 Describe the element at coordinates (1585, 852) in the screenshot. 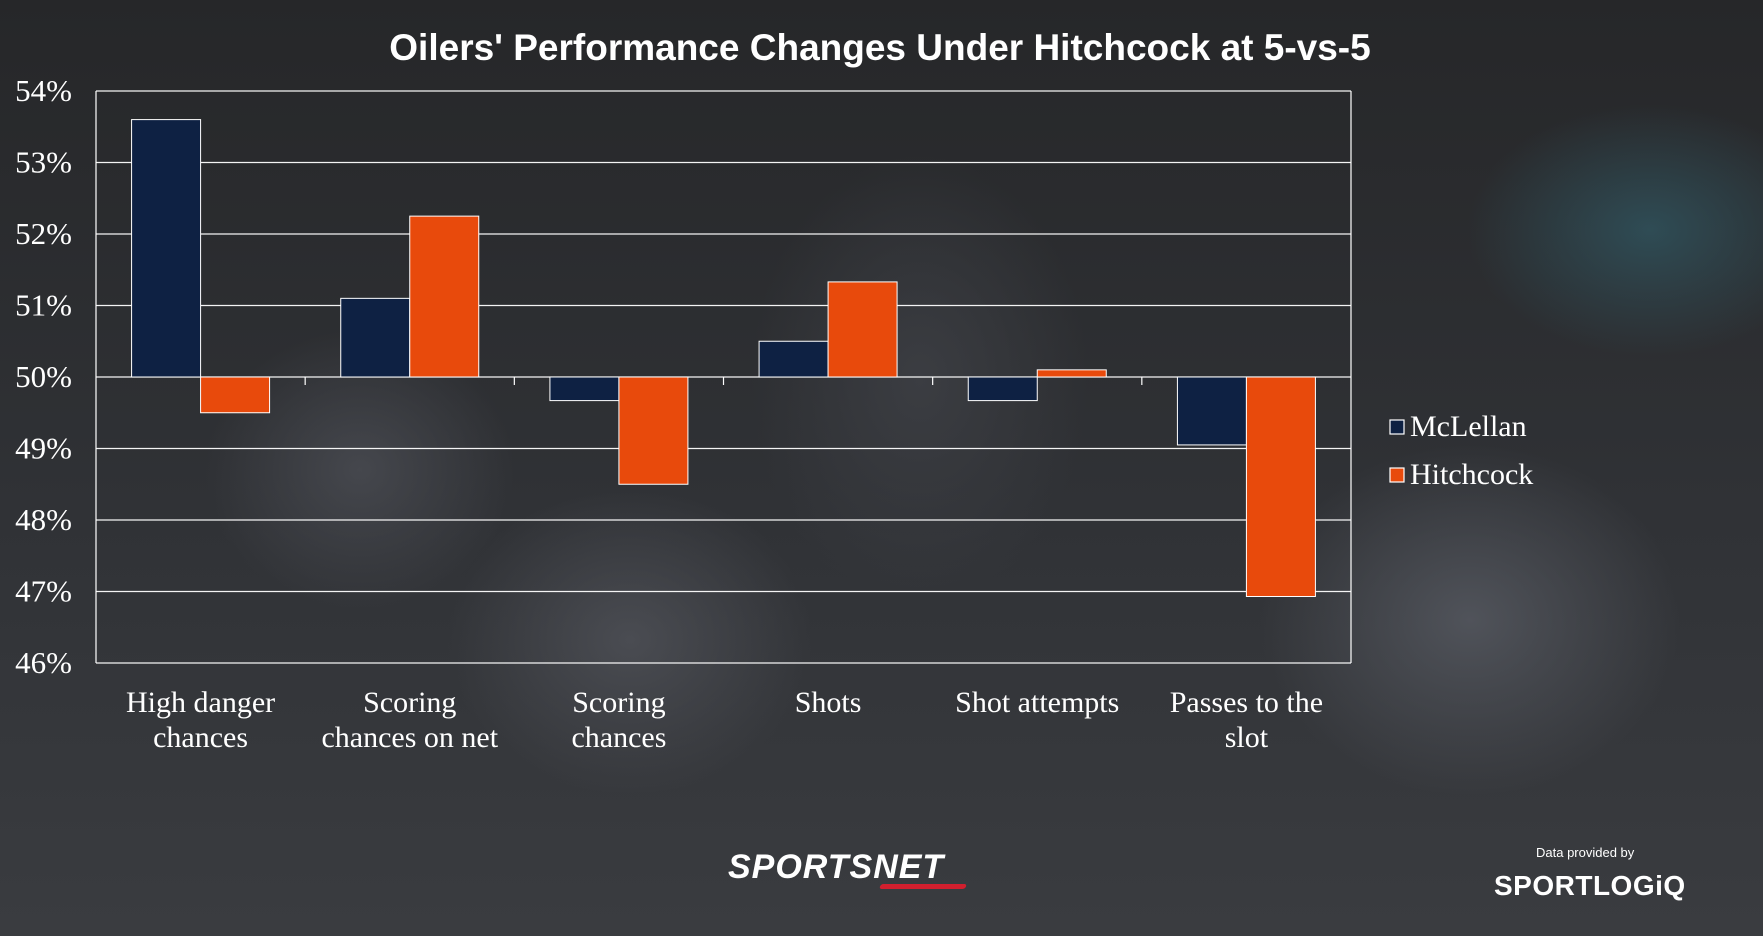

I see `data-provided-by-label: Data provided by` at that location.